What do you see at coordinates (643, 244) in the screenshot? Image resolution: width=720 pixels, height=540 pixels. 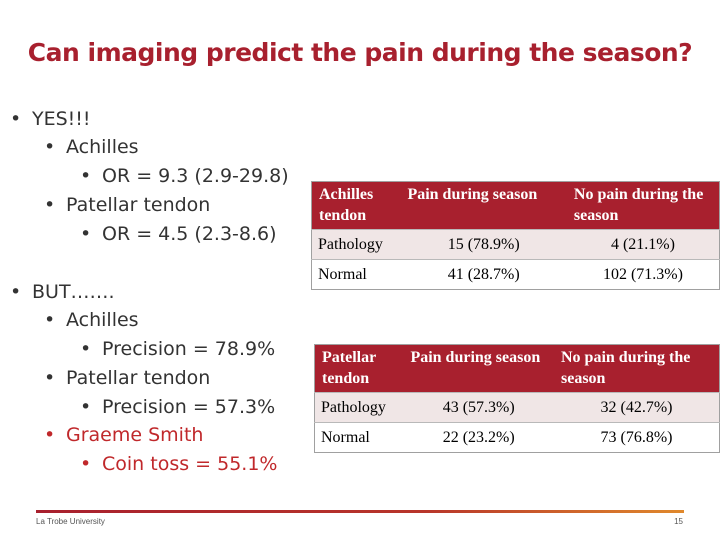 I see `table-cell: 4 (21.1%)` at bounding box center [643, 244].